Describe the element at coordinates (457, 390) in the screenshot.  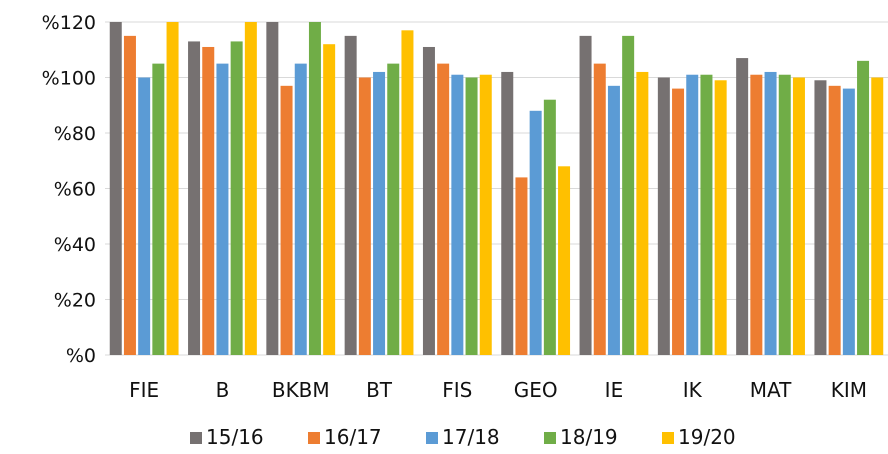
I see `x-category-label: FIS` at that location.